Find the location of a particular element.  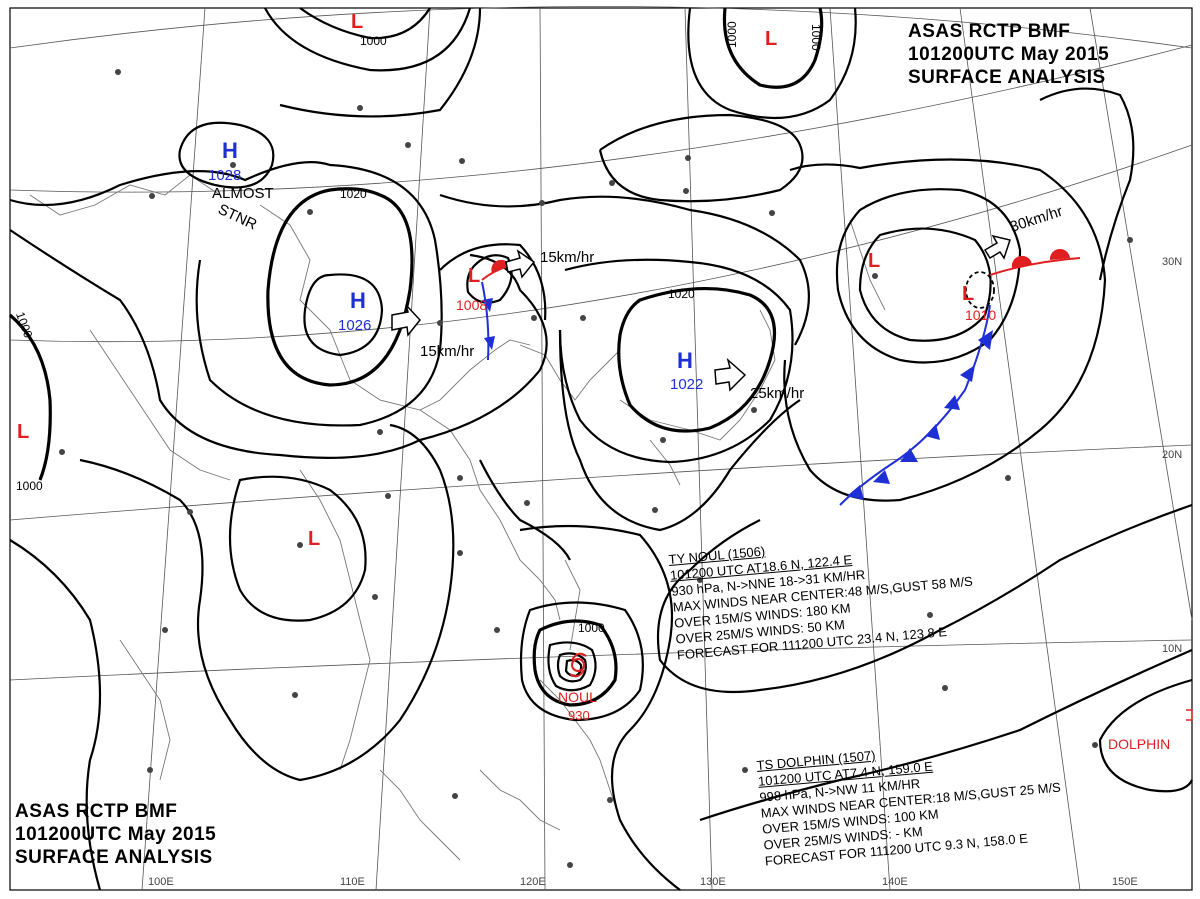

cold-front-sea is located at coordinates (488, 321).